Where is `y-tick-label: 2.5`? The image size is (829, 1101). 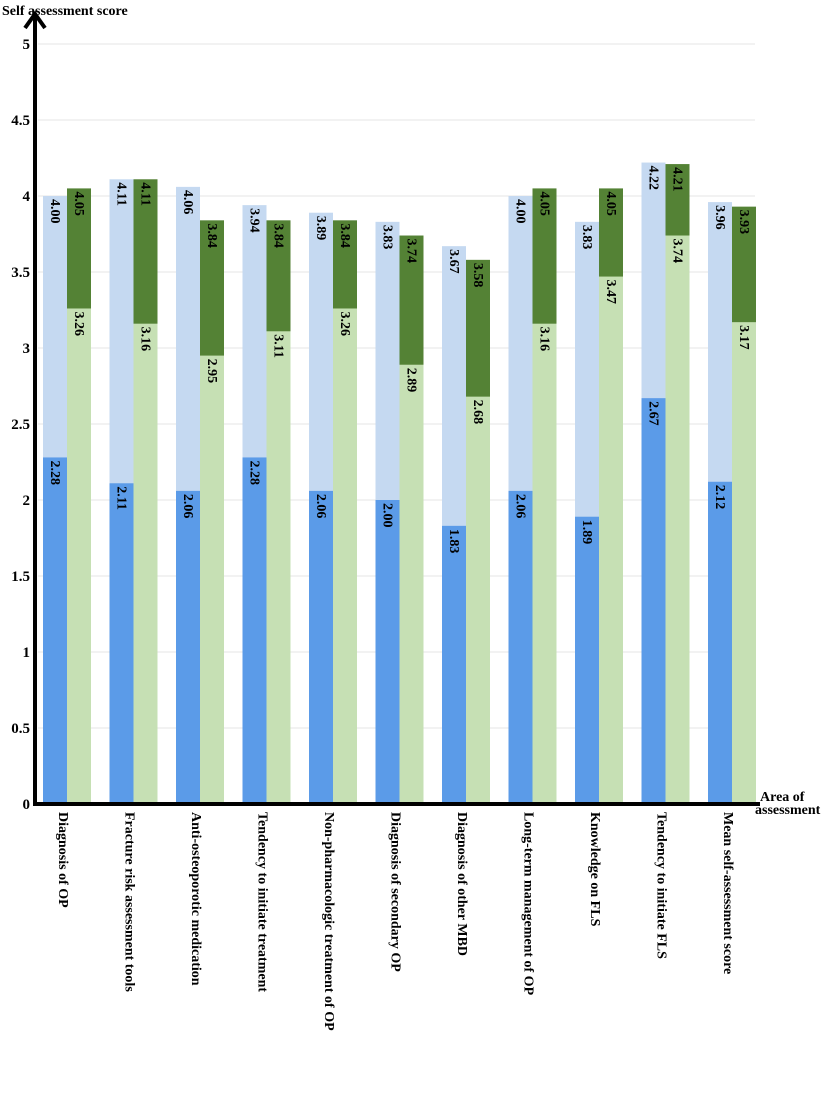 y-tick-label: 2.5 is located at coordinates (20, 425).